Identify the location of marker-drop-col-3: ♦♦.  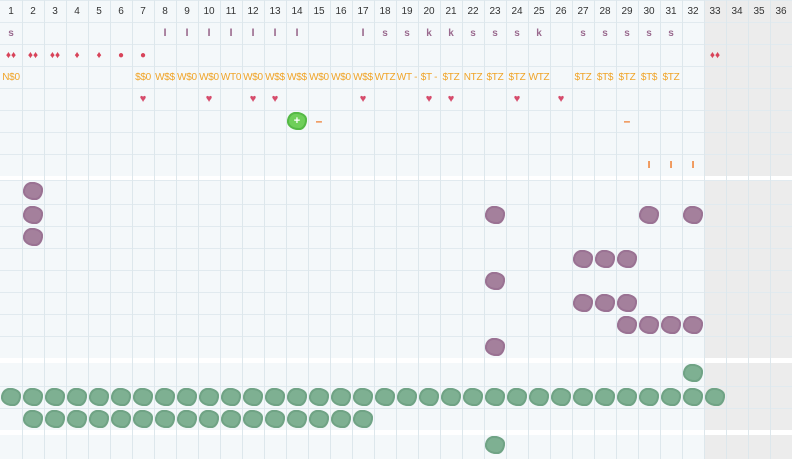
(55, 55).